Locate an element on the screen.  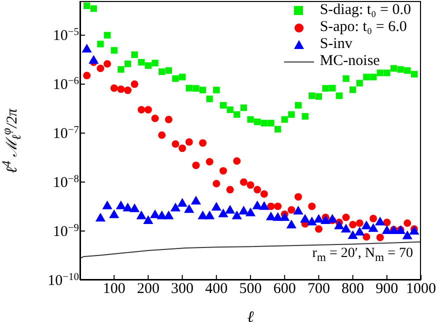
line-series is located at coordinates (250, 250).